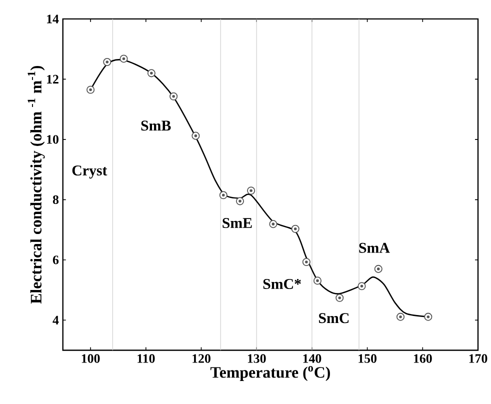  What do you see at coordinates (55, 320) in the screenshot?
I see `y-tick-label: 4` at bounding box center [55, 320].